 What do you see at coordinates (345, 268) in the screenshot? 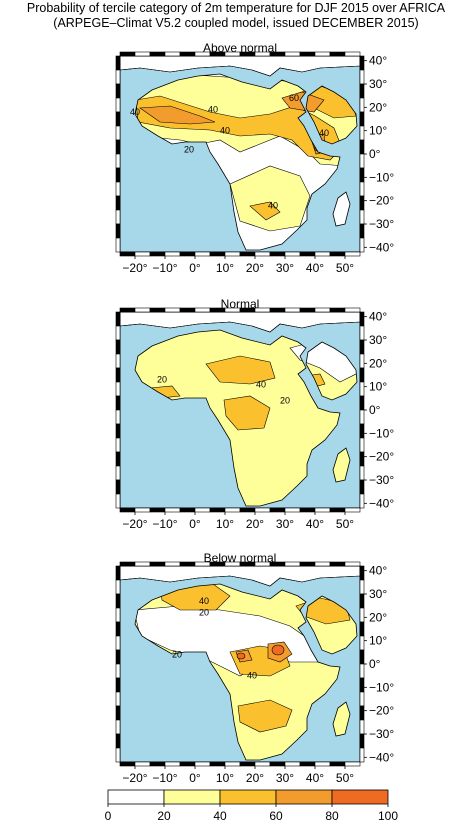
I see `lon-tick-label: 50°` at bounding box center [345, 268].